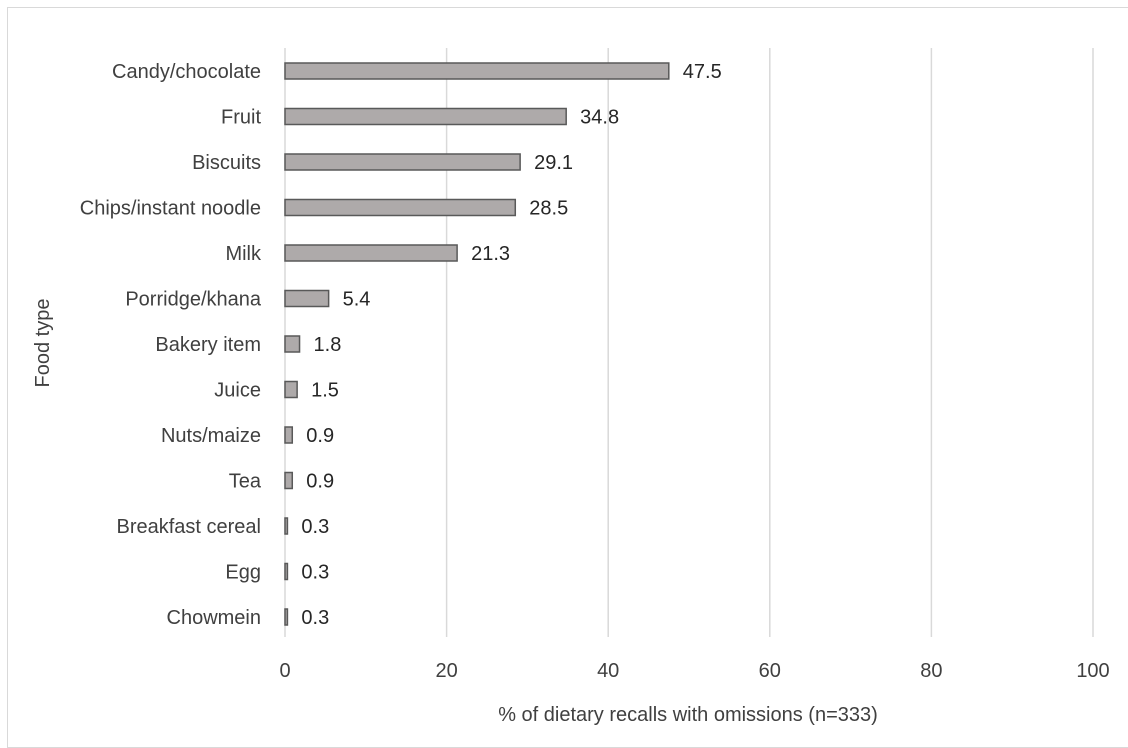 This screenshot has width=1128, height=748. I want to click on x-tick-label: 80, so click(931, 671).